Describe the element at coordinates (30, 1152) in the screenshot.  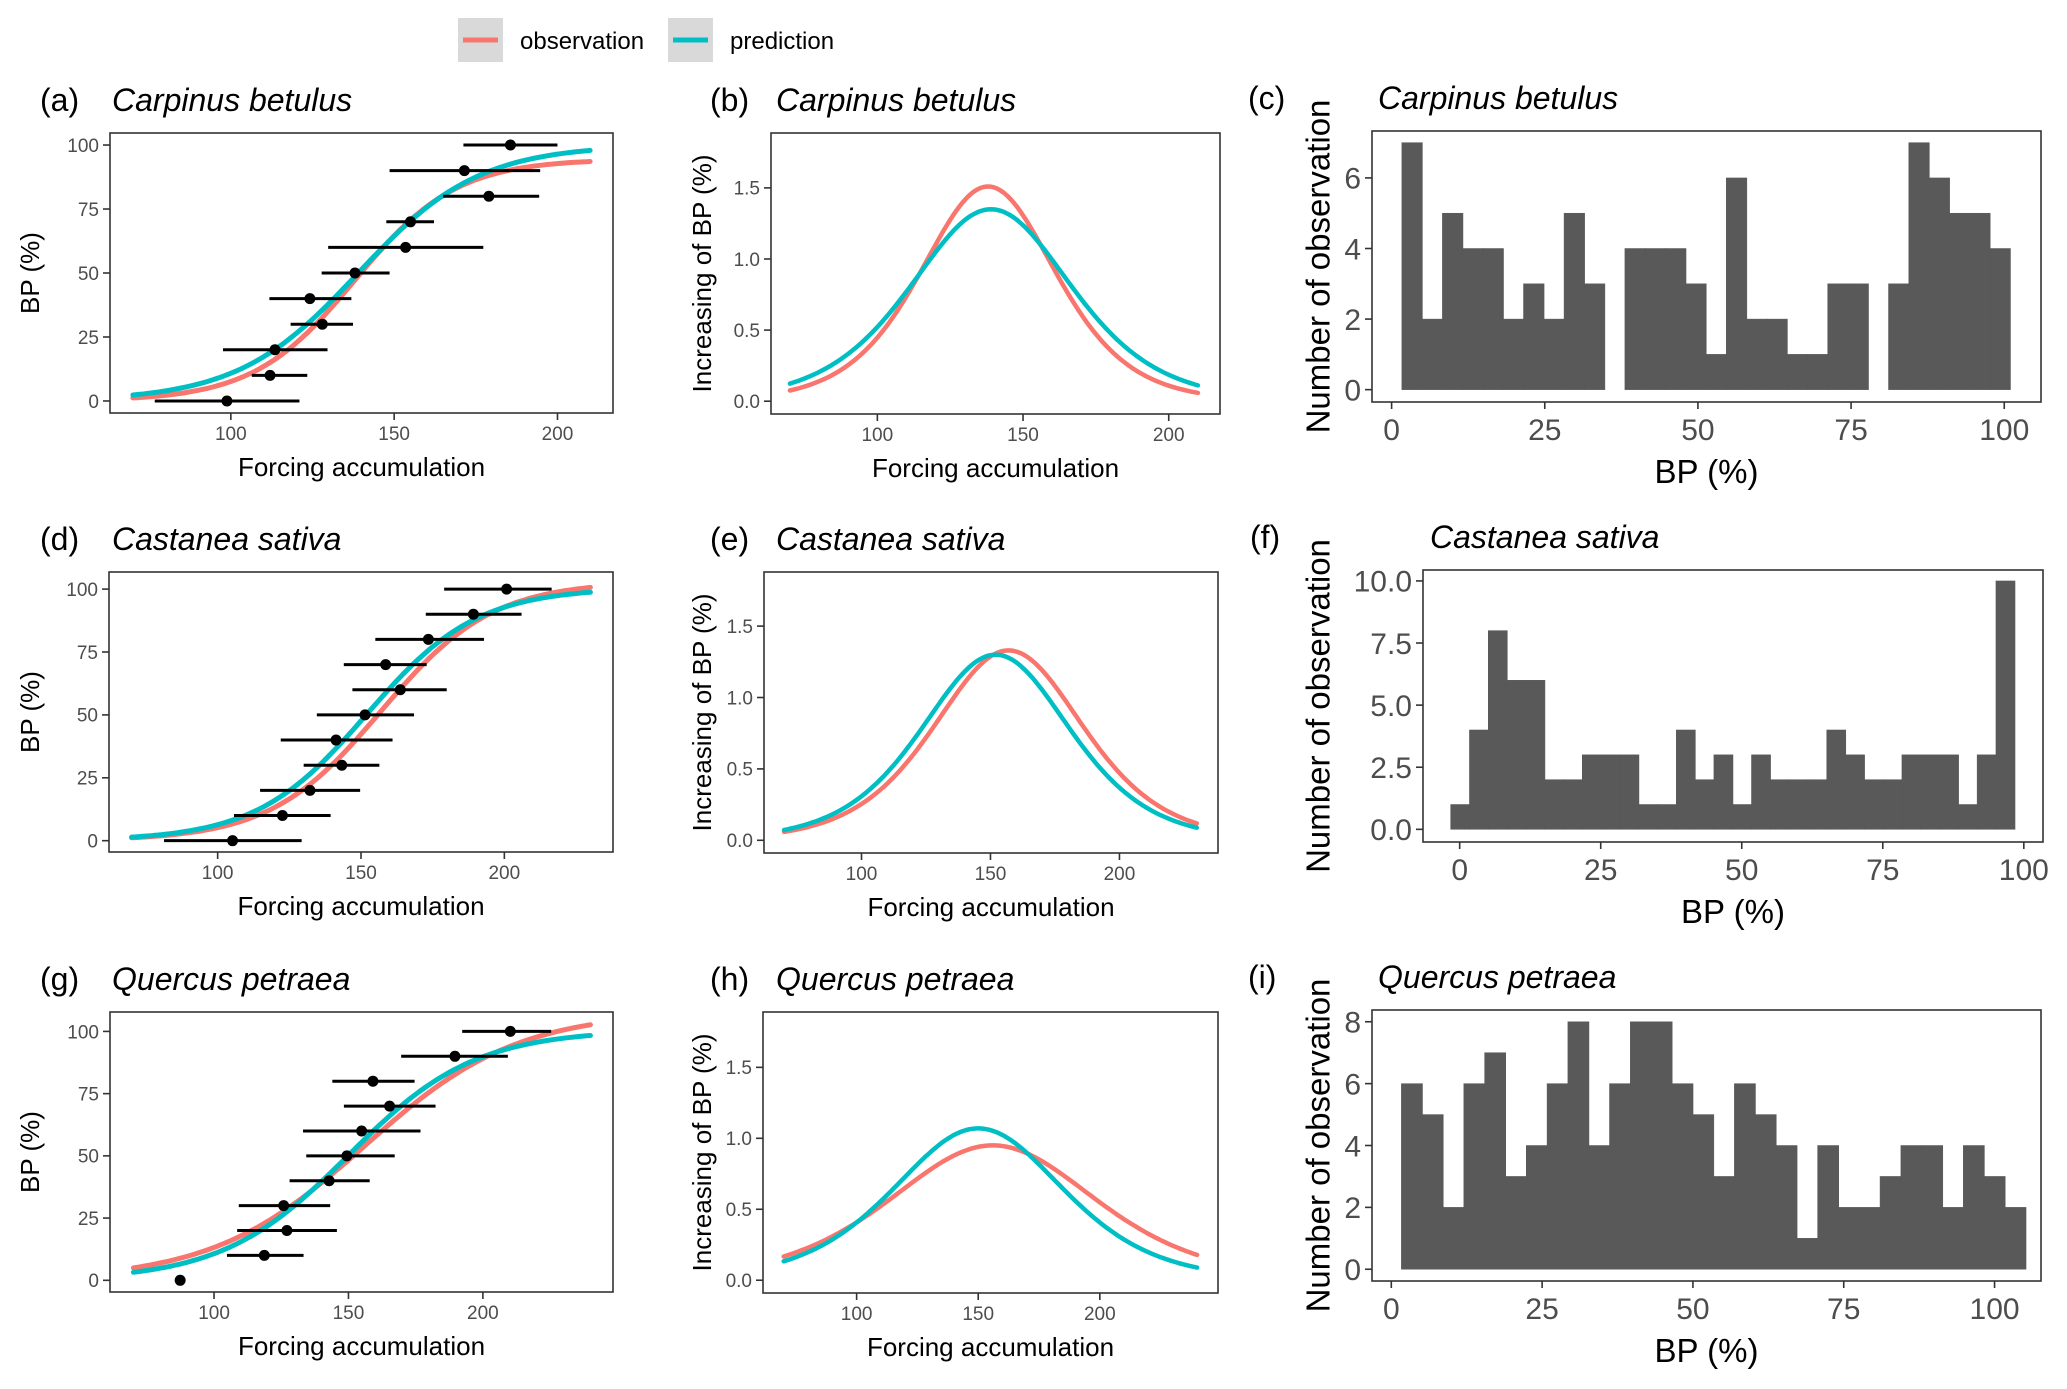
I see `y-axis-title: BP (%)` at that location.